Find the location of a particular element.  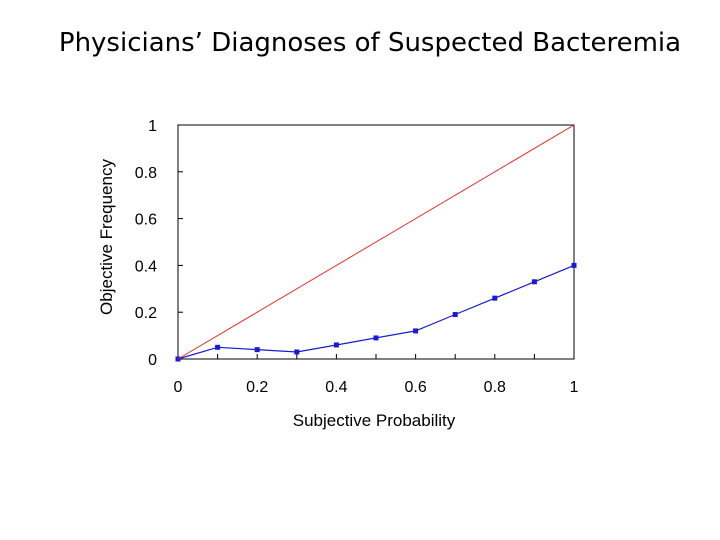

x-tick-label: 0.4 is located at coordinates (336, 387).